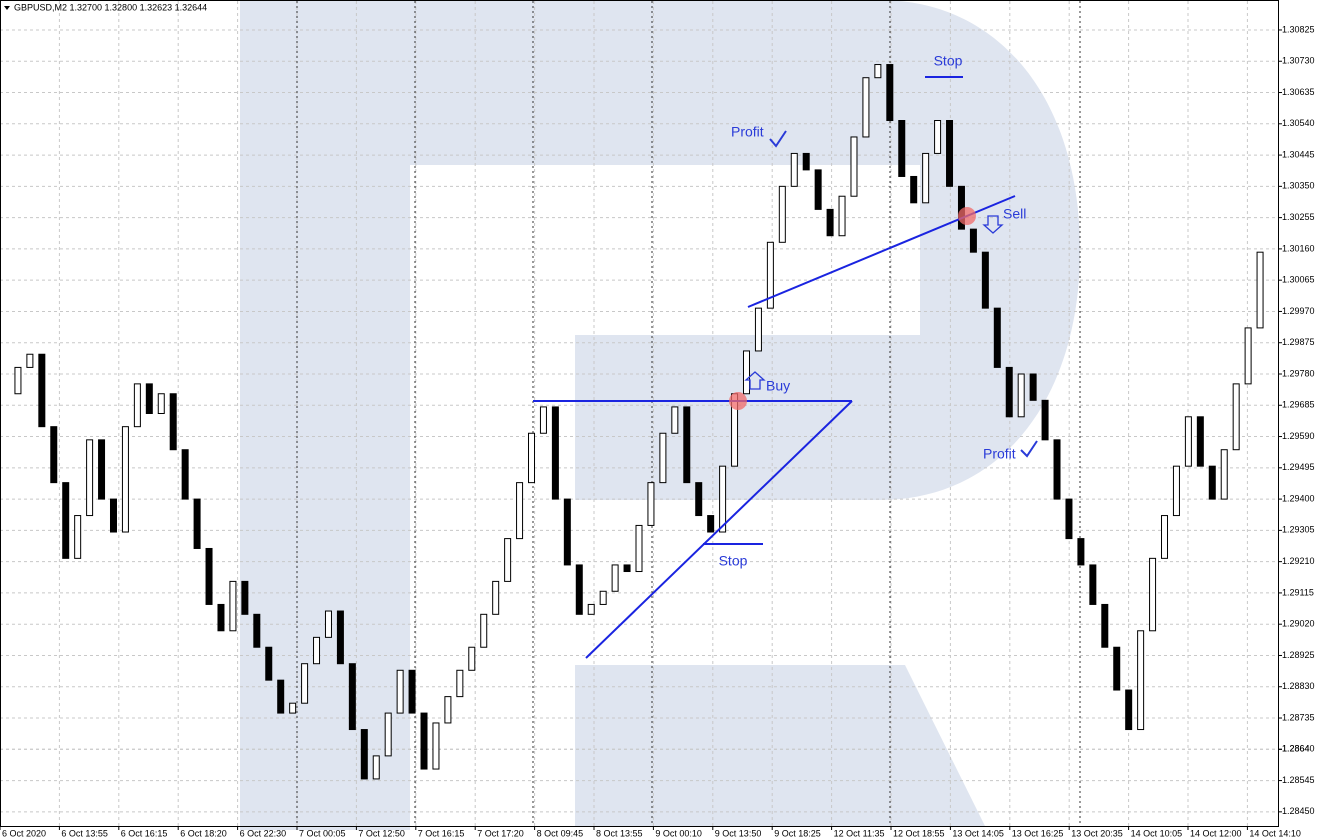 The height and width of the screenshot is (838, 1320). Describe the element at coordinates (1298, 592) in the screenshot. I see `y-tick-label: 1.29115` at that location.